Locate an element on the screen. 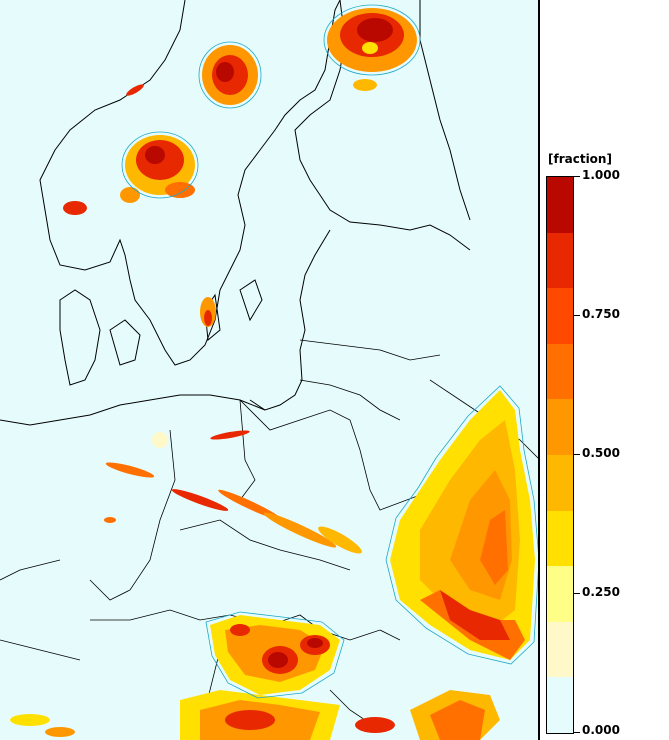 The image size is (669, 740). legend-title: [fraction] is located at coordinates (580, 159).